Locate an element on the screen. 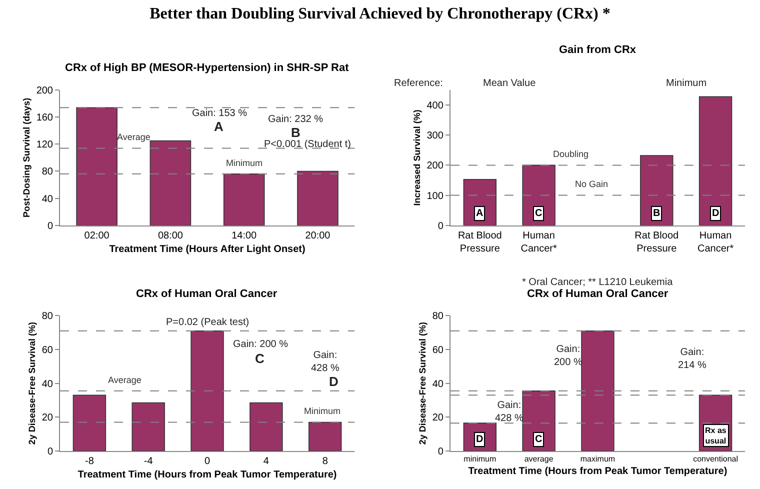  y-tick-label: 120 is located at coordinates (45, 145).